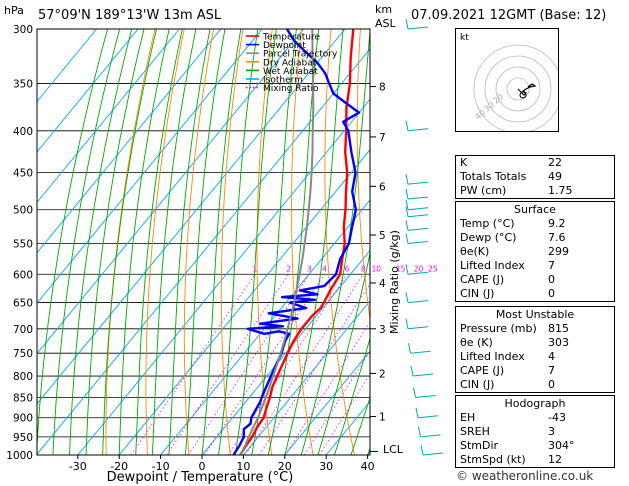  Describe the element at coordinates (130, 15) in the screenshot. I see `location-title: 57°09'N 189°13'W 13m ASL` at that location.